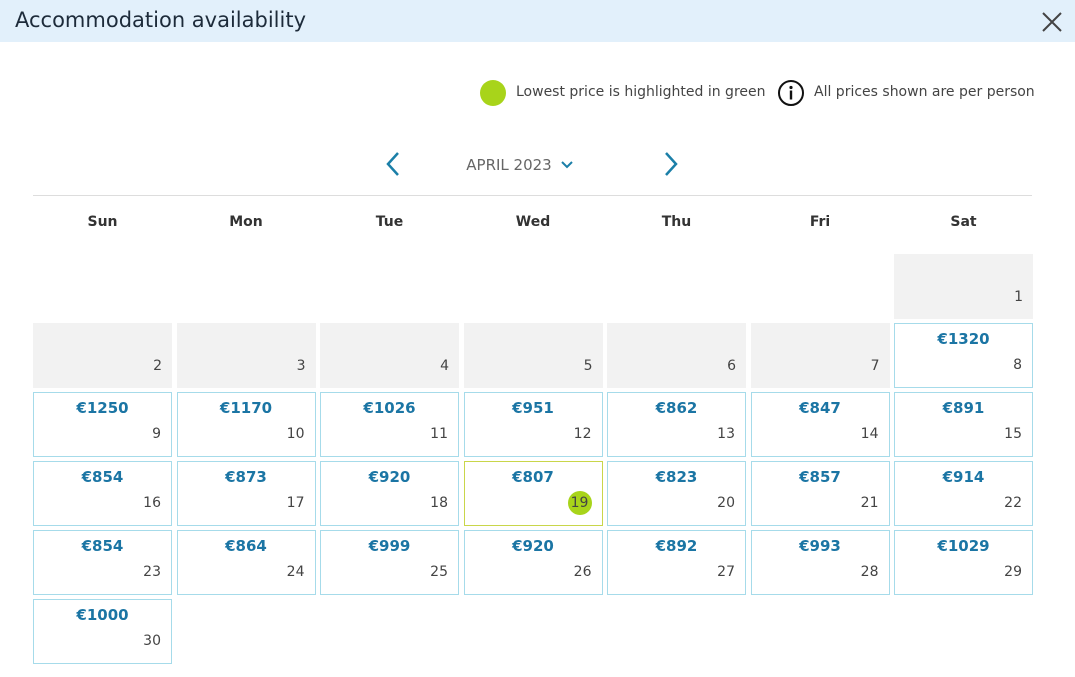 The width and height of the screenshot is (1075, 677). I want to click on date: 25, so click(439, 572).